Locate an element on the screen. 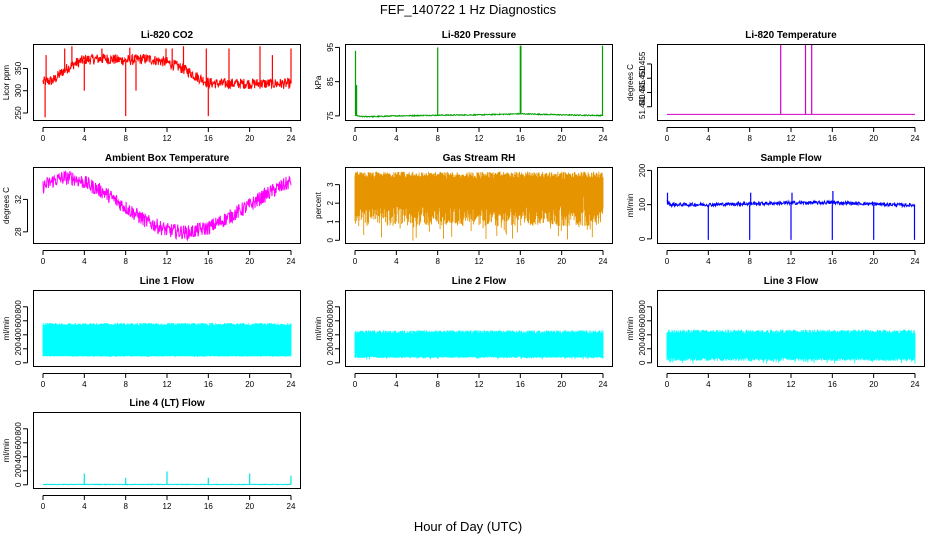 The height and width of the screenshot is (540, 936). y-tick-label: 51.445 is located at coordinates (642, 92).